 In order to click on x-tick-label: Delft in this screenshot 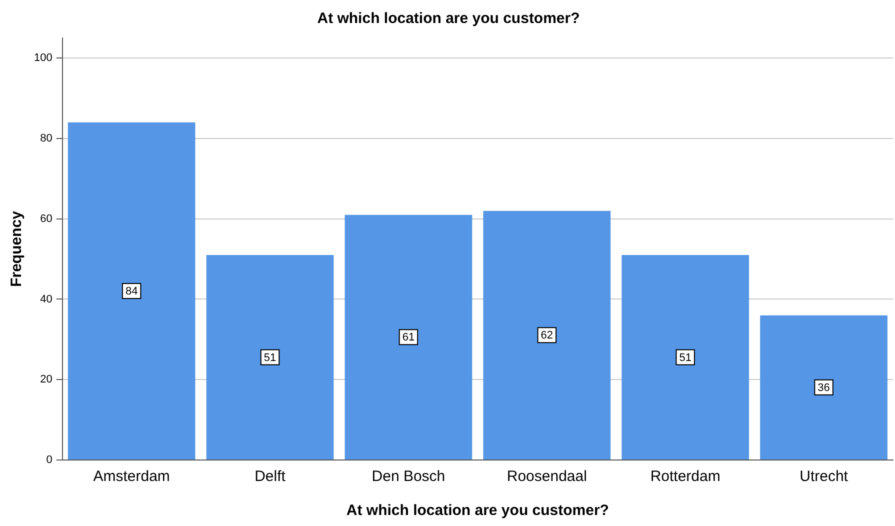, I will do `click(270, 477)`.